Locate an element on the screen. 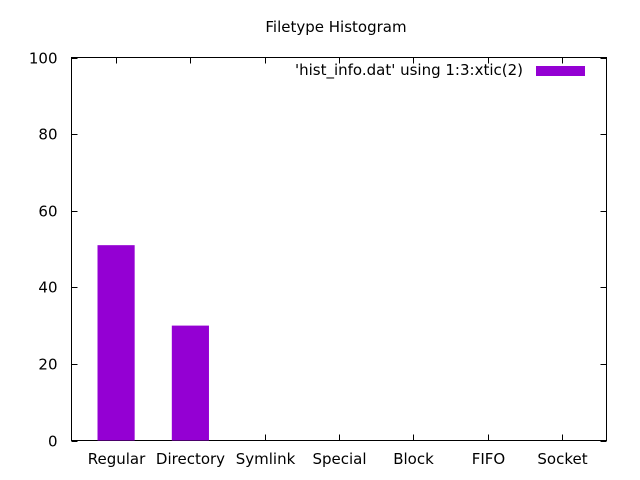 This screenshot has height=480, width=640. legend-label: 'hist_info.dat' using 1:3:xtic(2) is located at coordinates (409, 70).